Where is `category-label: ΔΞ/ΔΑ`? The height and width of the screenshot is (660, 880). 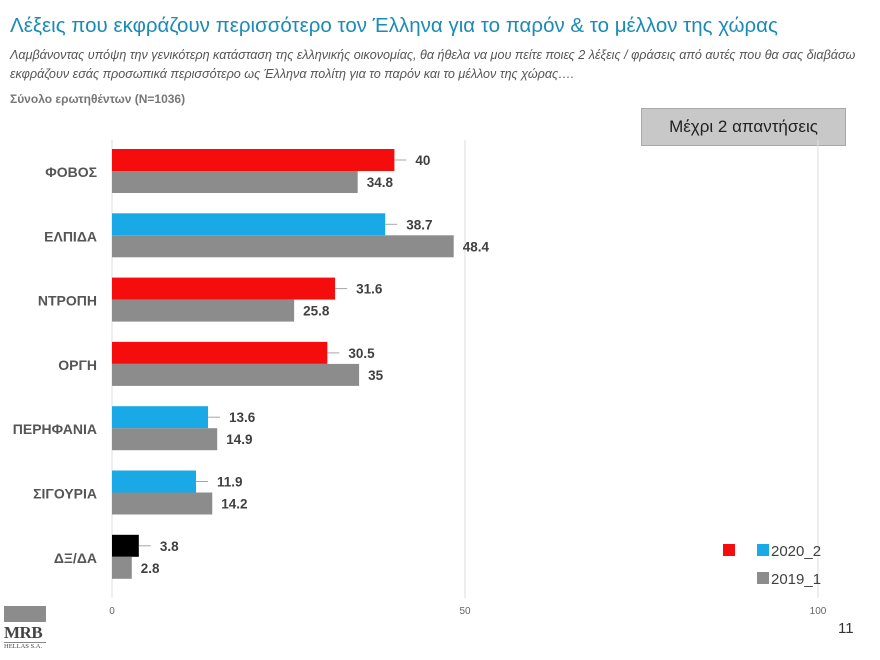
category-label: ΔΞ/ΔΑ is located at coordinates (75, 558).